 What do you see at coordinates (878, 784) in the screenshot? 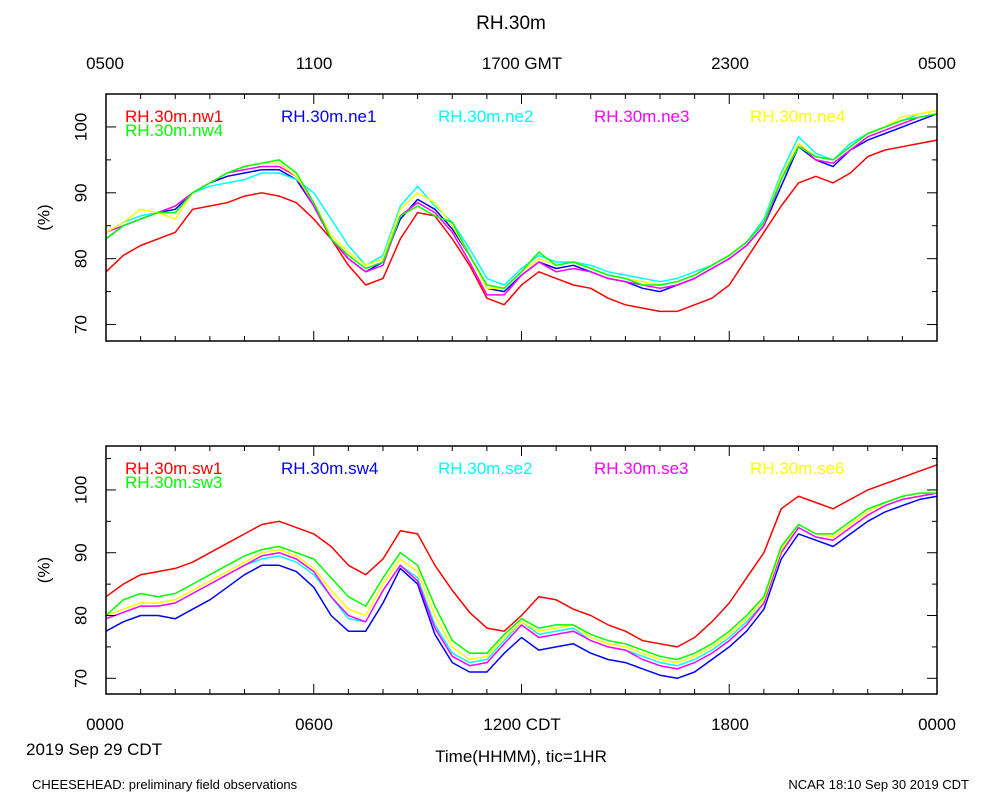
I see `footer-right: NCAR 18:10 Sep 30 2019 CDT` at bounding box center [878, 784].